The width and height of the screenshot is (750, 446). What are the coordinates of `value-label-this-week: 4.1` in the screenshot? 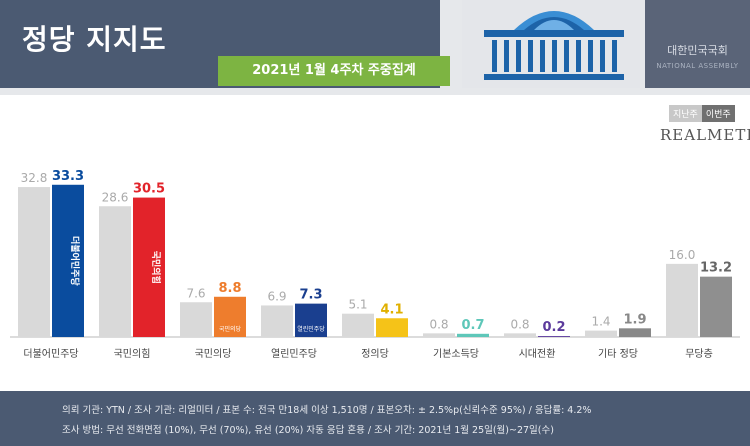 It's located at (391, 309).